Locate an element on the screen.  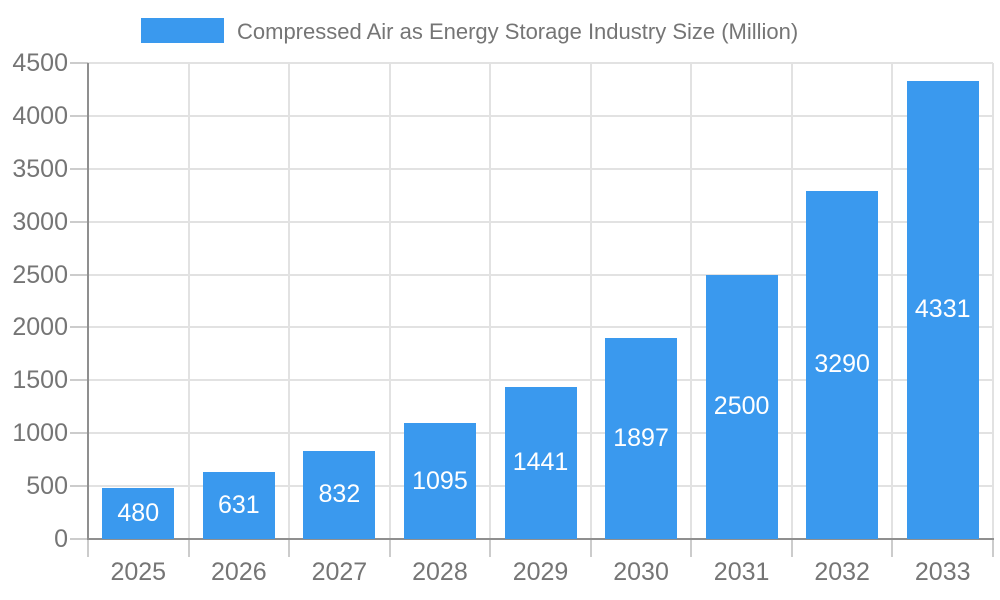
bar: 1897 is located at coordinates (641, 438).